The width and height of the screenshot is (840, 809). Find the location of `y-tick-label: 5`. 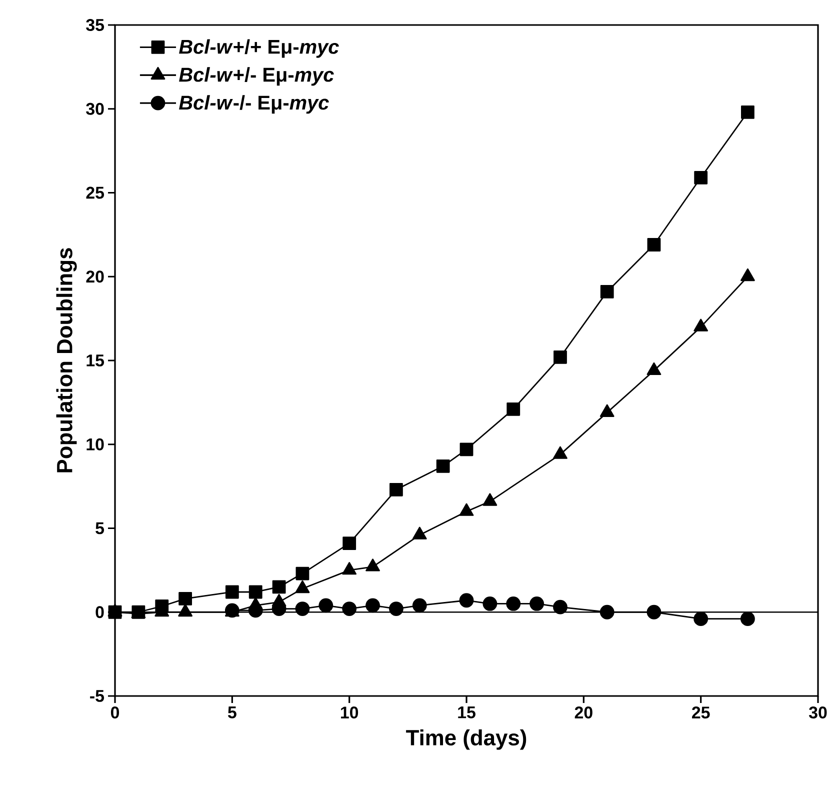

y-tick-label: 5 is located at coordinates (100, 528).